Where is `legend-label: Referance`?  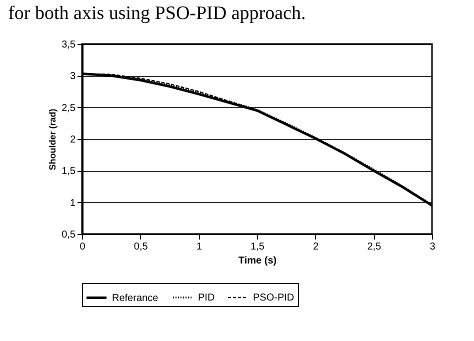 legend-label: Referance is located at coordinates (135, 298).